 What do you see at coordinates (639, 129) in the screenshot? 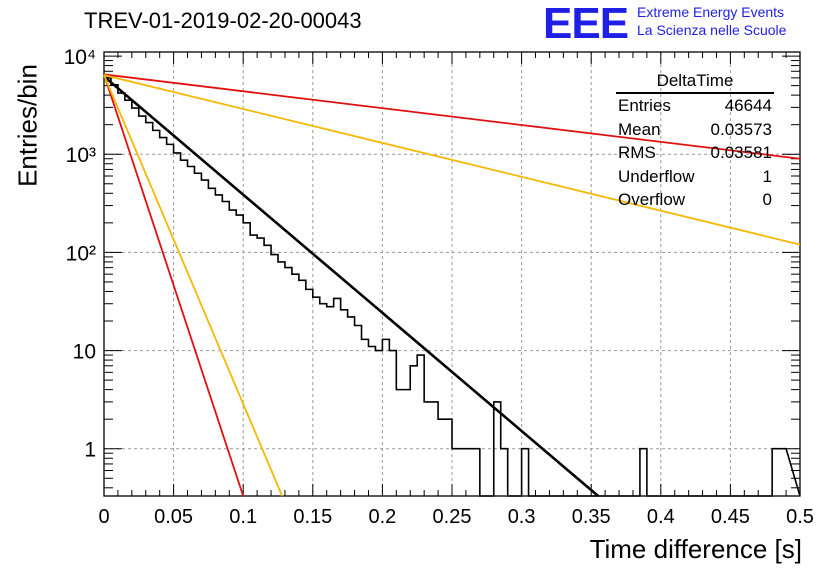
I see `stats-label: Mean` at bounding box center [639, 129].